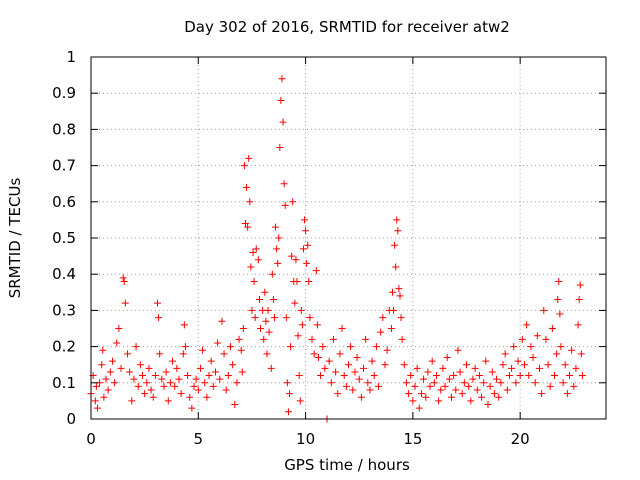 The height and width of the screenshot is (480, 640). What do you see at coordinates (64, 238) in the screenshot?
I see `y-tick-label: 0.5` at bounding box center [64, 238].